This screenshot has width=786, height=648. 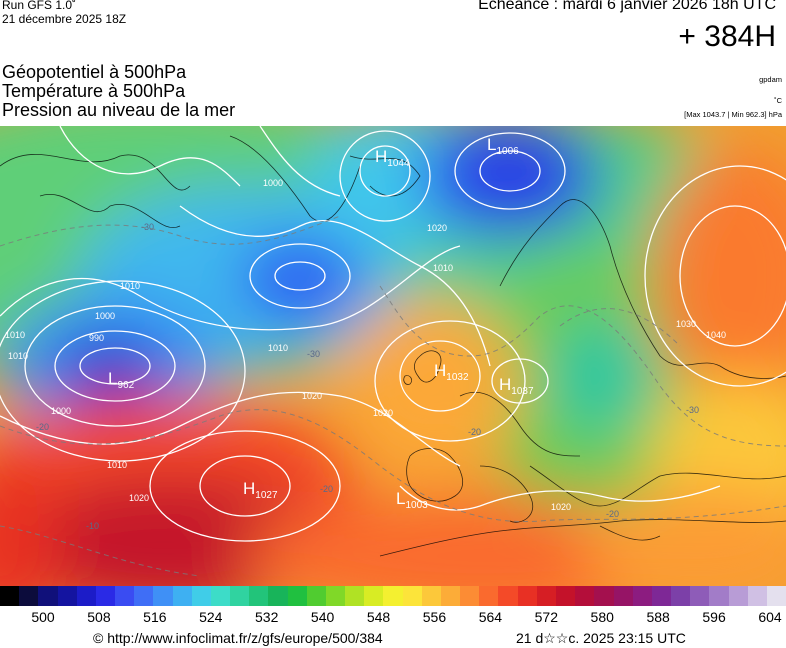 I want to click on colorbar-tick-label: 540, so click(x=322, y=617).